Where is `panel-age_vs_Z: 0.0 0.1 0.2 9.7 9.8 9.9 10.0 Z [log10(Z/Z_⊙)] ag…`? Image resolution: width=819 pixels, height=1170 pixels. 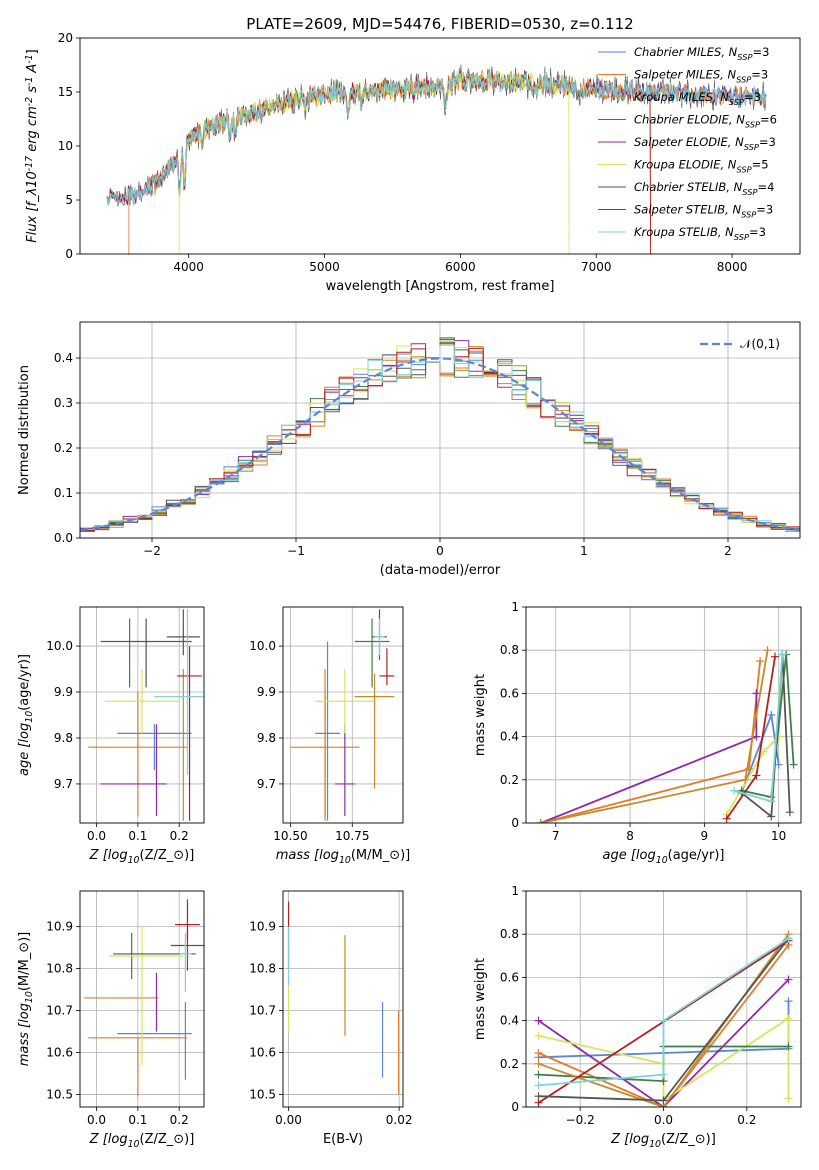 panel-age_vs_Z: 0.0 0.1 0.2 9.7 9.8 9.9 10.0 Z [log10(Z/Z_⊙)] ag… is located at coordinates (111, 736).